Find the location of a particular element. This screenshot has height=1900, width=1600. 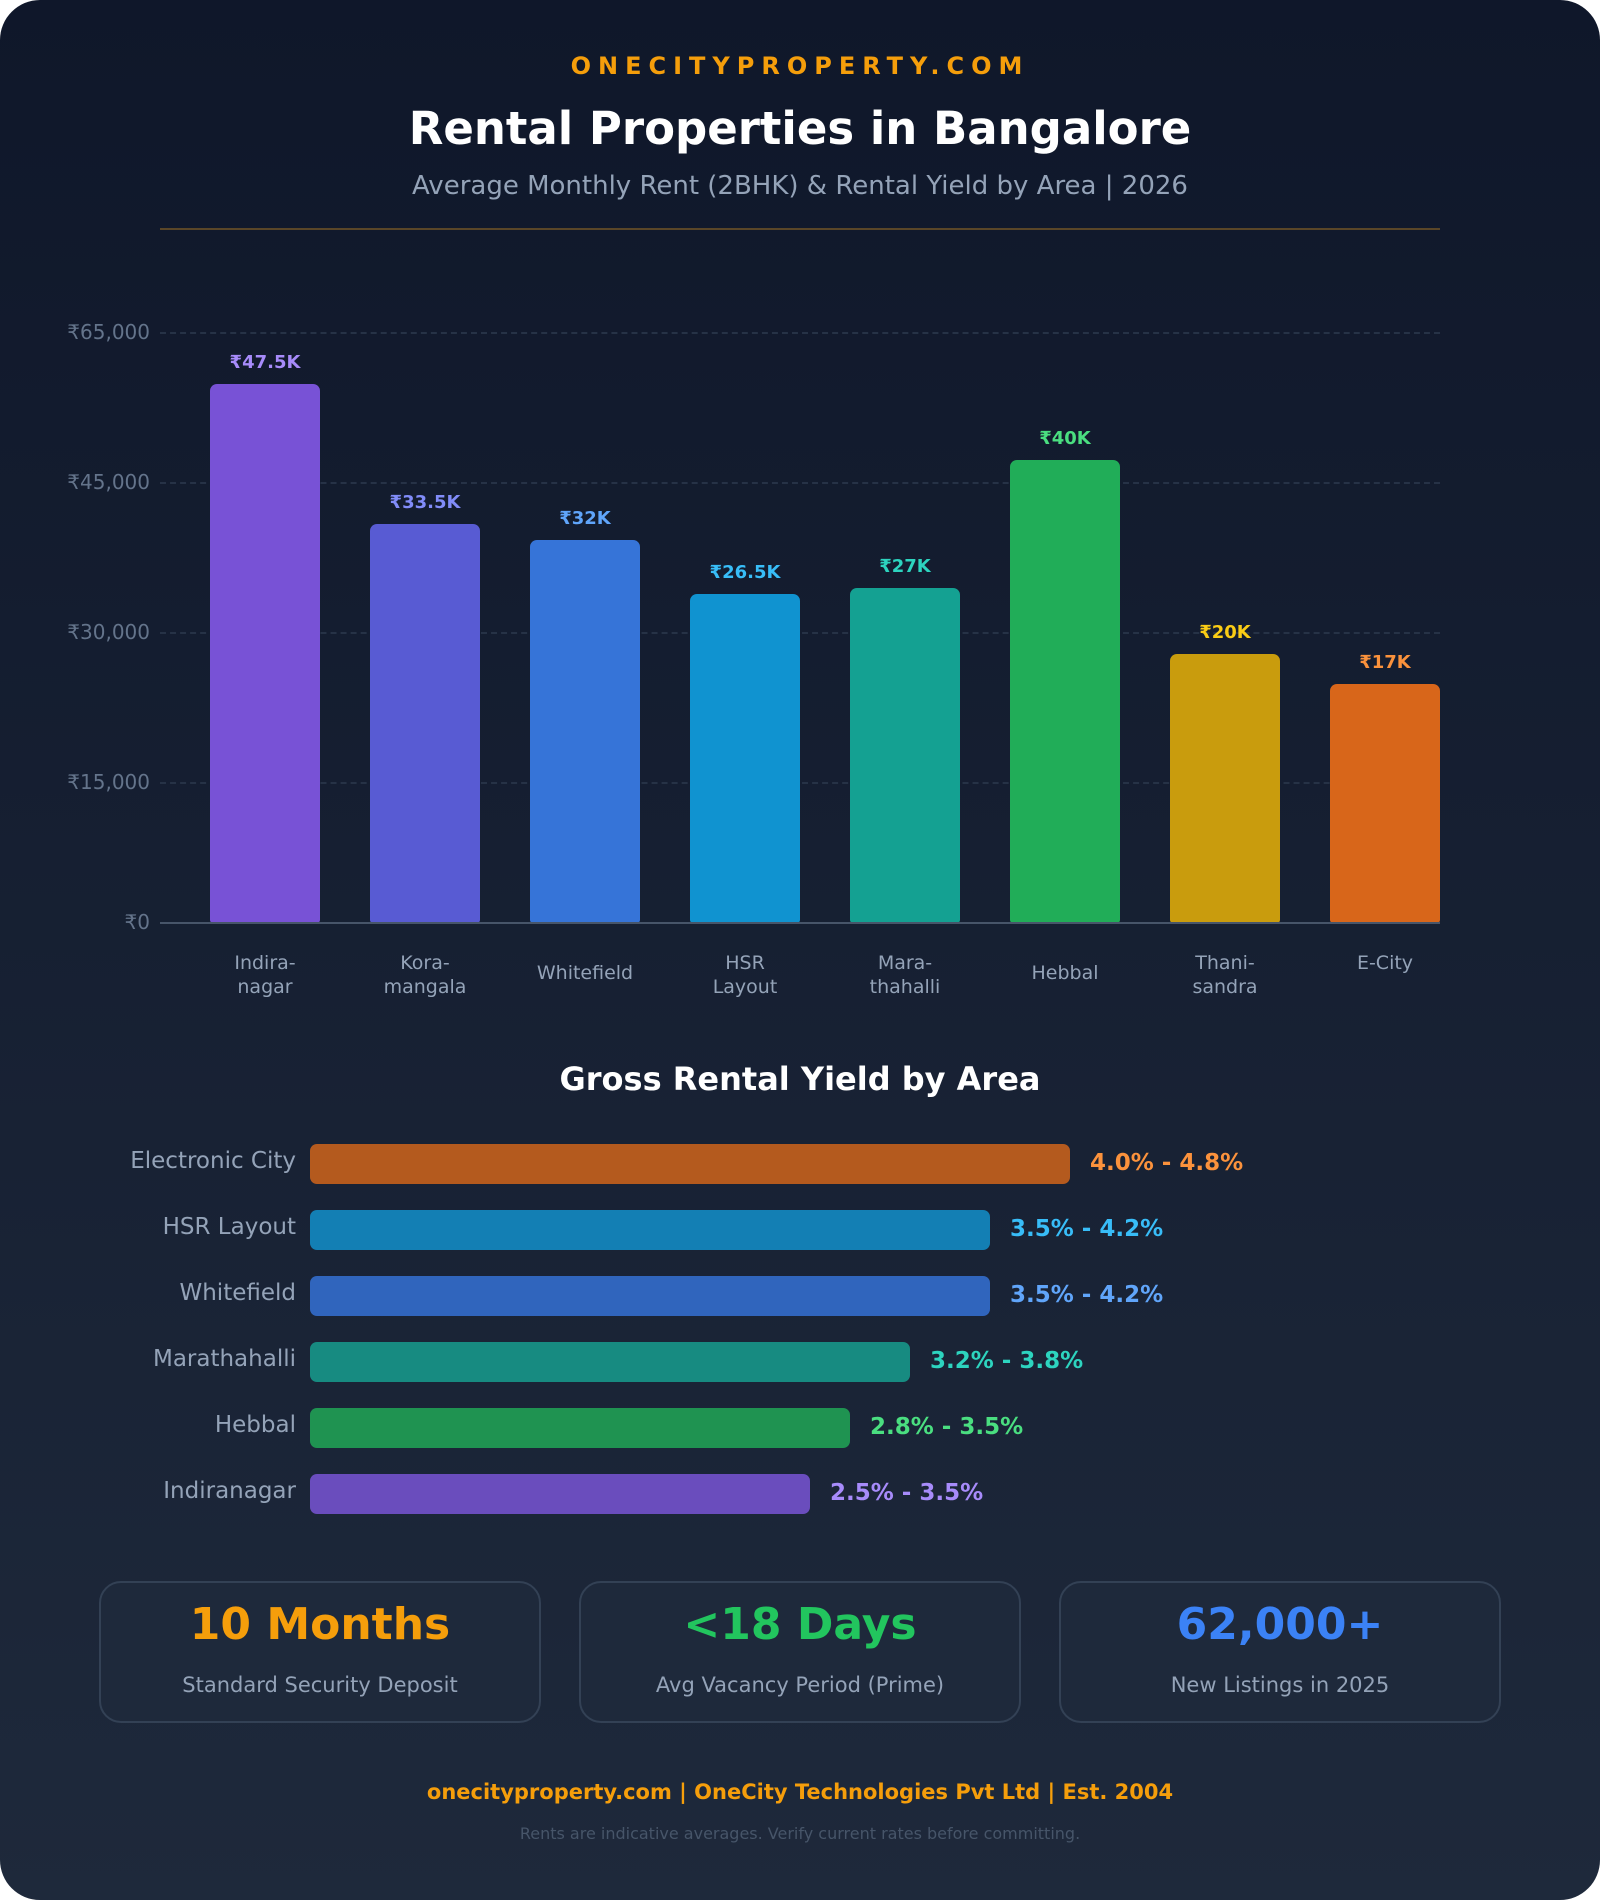

x-axis-label: Kora- mangala is located at coordinates (425, 975).